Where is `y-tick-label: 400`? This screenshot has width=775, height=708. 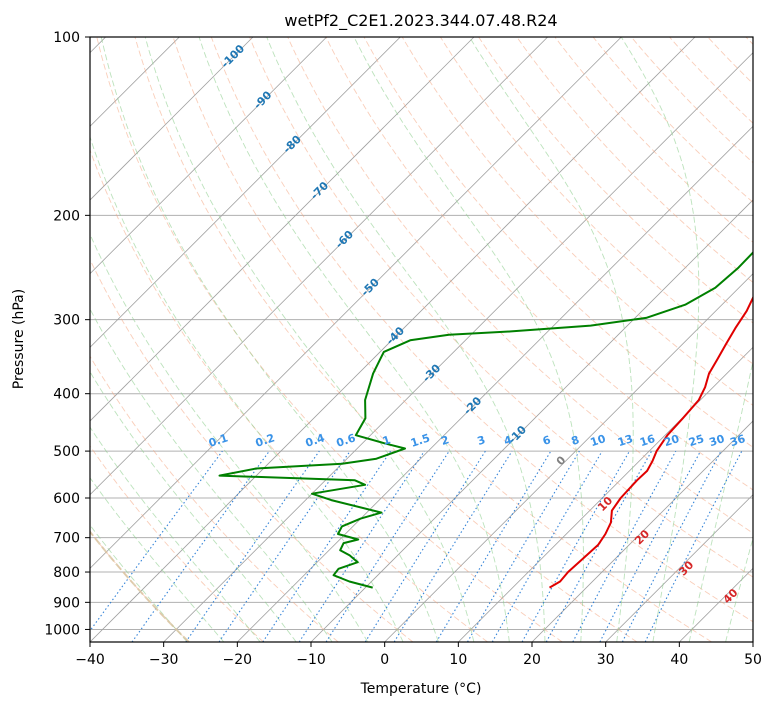
y-tick-label: 400 is located at coordinates (66, 395).